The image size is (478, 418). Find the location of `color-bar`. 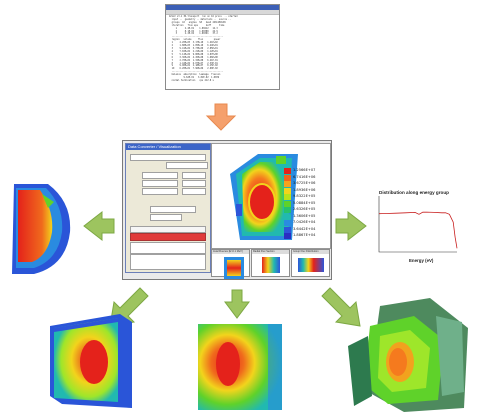

color-bar is located at coordinates (168, 237).